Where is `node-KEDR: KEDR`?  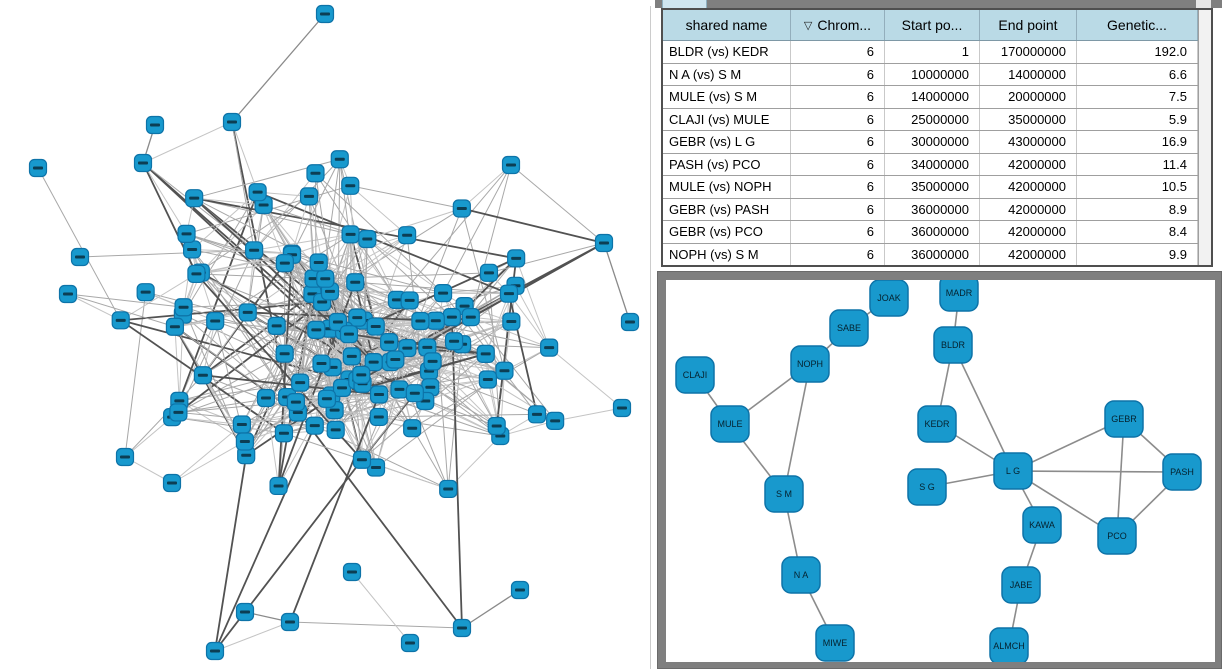 node-KEDR: KEDR is located at coordinates (937, 424).